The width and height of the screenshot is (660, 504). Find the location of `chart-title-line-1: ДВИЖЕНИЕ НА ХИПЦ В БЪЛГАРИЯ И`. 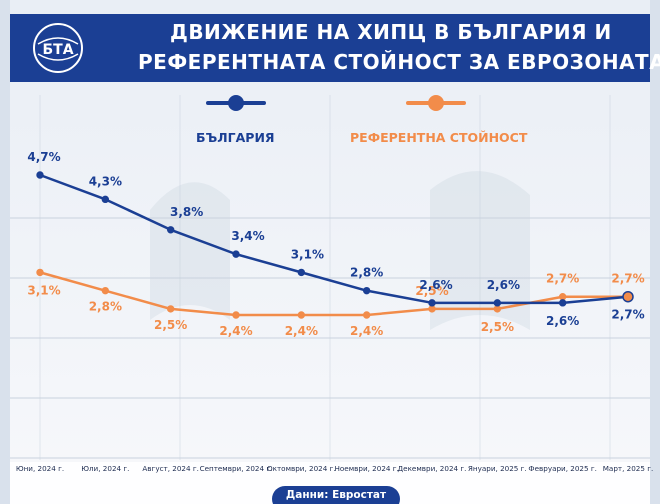

chart-title-line-1: ДВИЖЕНИЕ НА ХИПЦ В БЪЛГАРИЯ И is located at coordinates (391, 32).